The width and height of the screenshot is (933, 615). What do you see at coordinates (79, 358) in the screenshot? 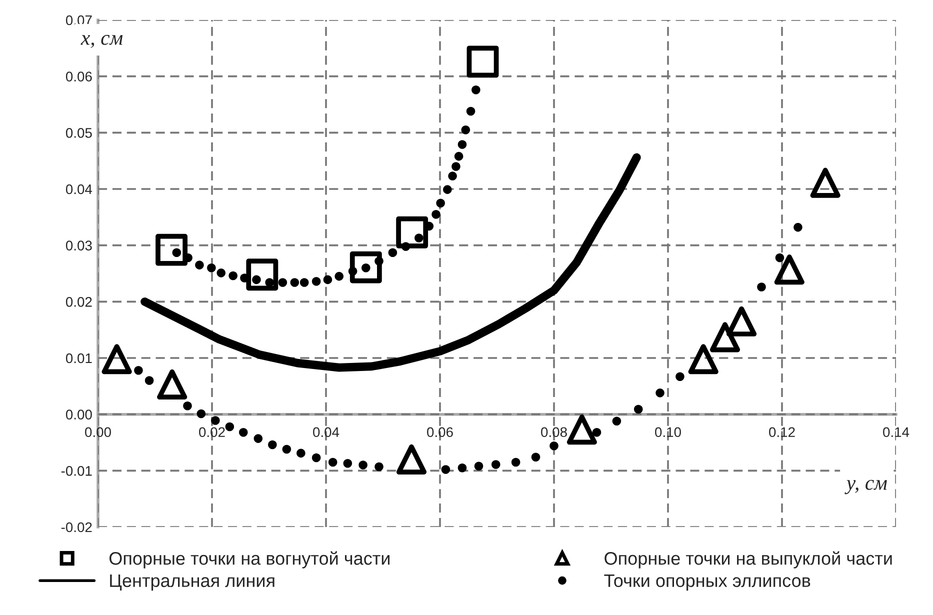
I see `y-tick-label: 0.01` at bounding box center [79, 358].